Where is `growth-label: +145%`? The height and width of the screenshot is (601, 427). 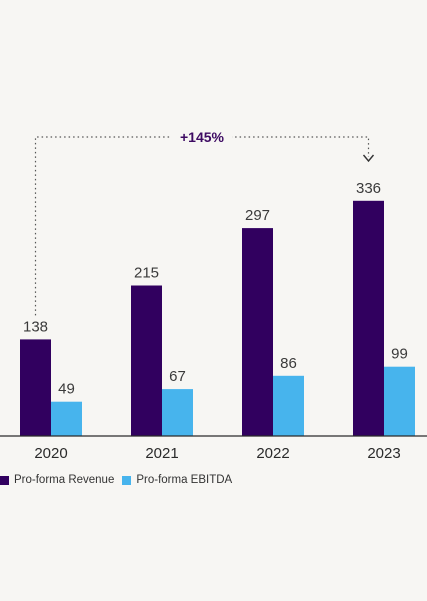 growth-label: +145% is located at coordinates (202, 137).